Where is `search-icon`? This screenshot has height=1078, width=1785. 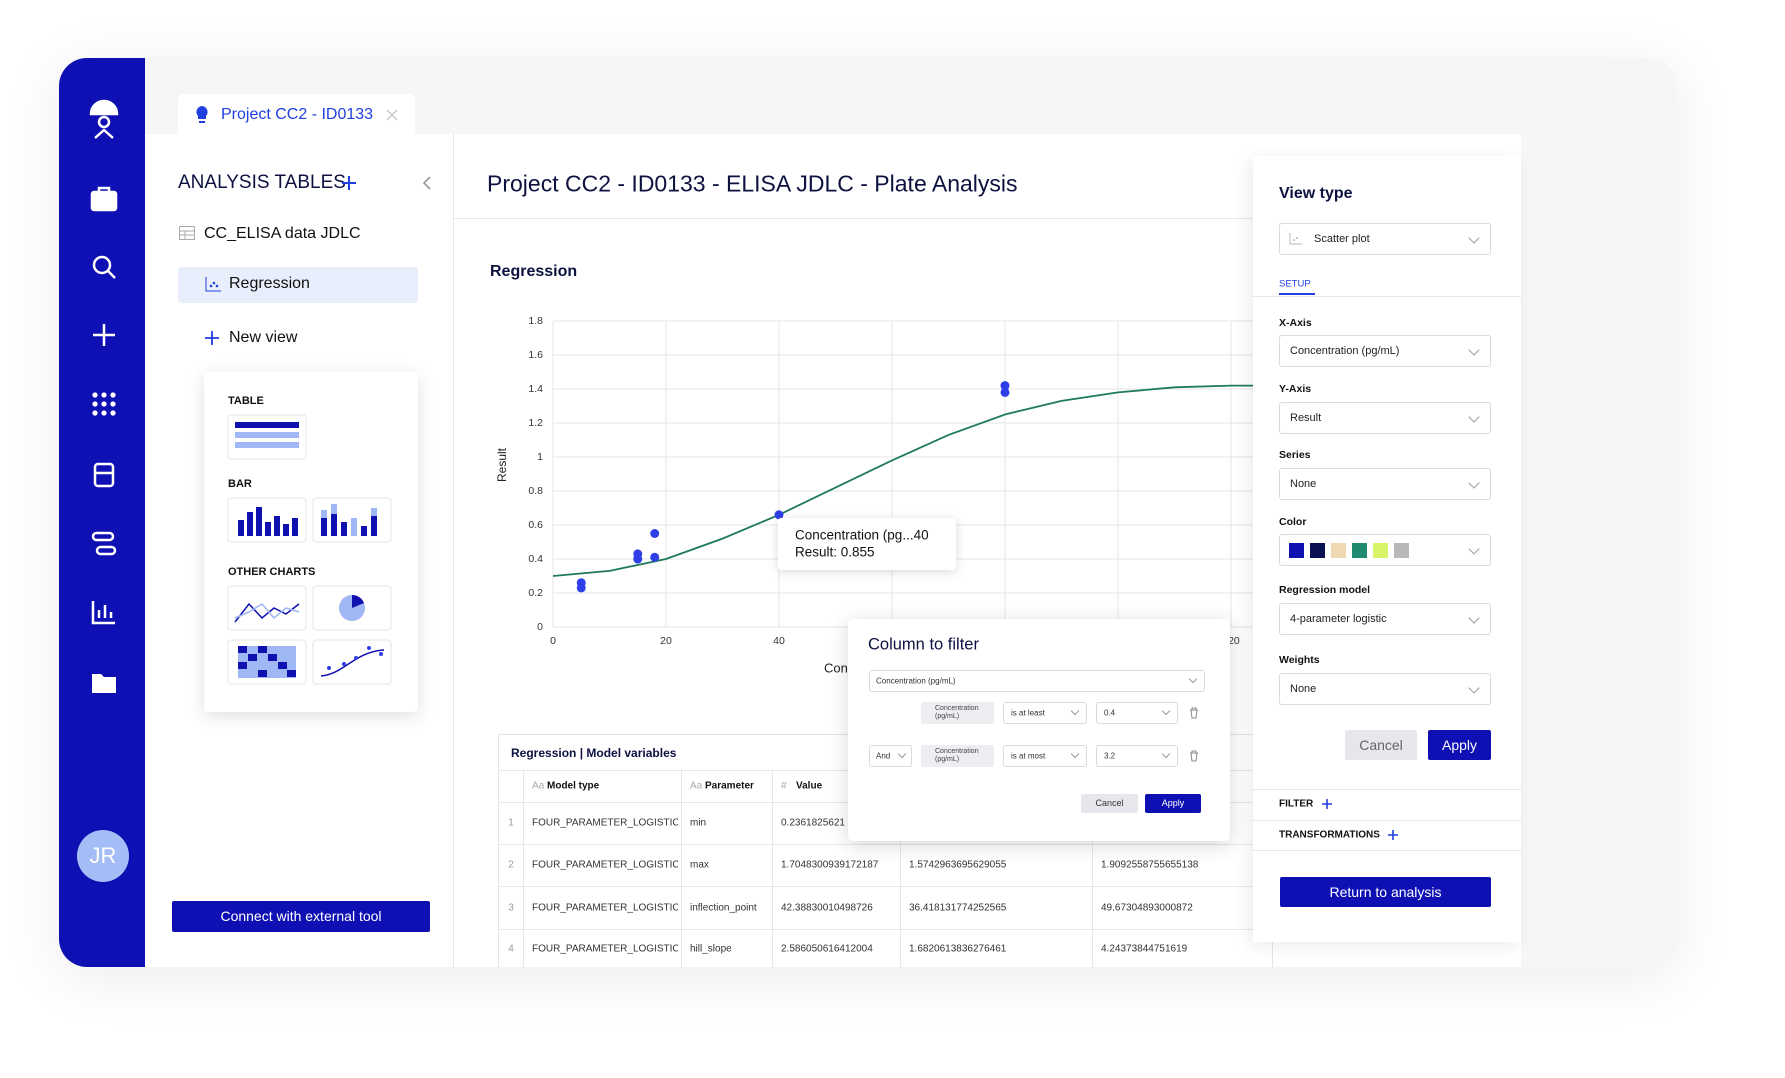
search-icon is located at coordinates (104, 267).